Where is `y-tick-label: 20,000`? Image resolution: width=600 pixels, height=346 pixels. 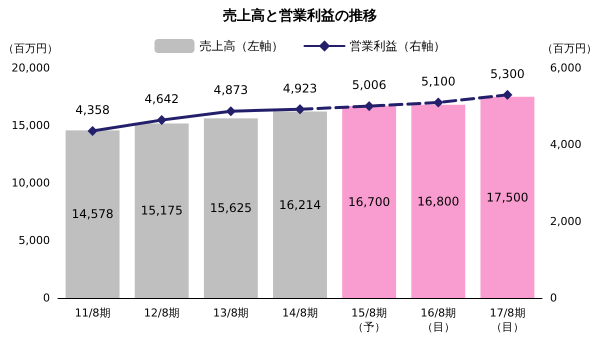 y-tick-label: 20,000 is located at coordinates (31, 68).